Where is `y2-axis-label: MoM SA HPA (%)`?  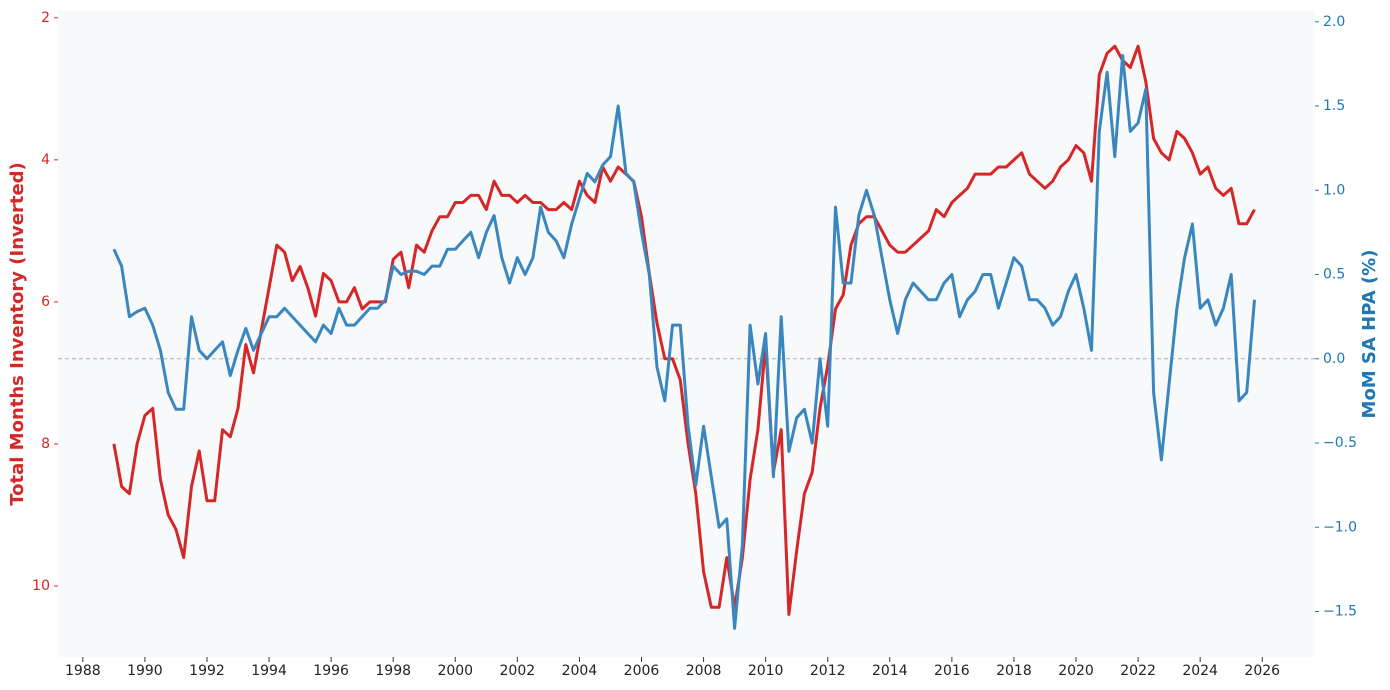
y2-axis-label: MoM SA HPA (%) is located at coordinates (1369, 334).